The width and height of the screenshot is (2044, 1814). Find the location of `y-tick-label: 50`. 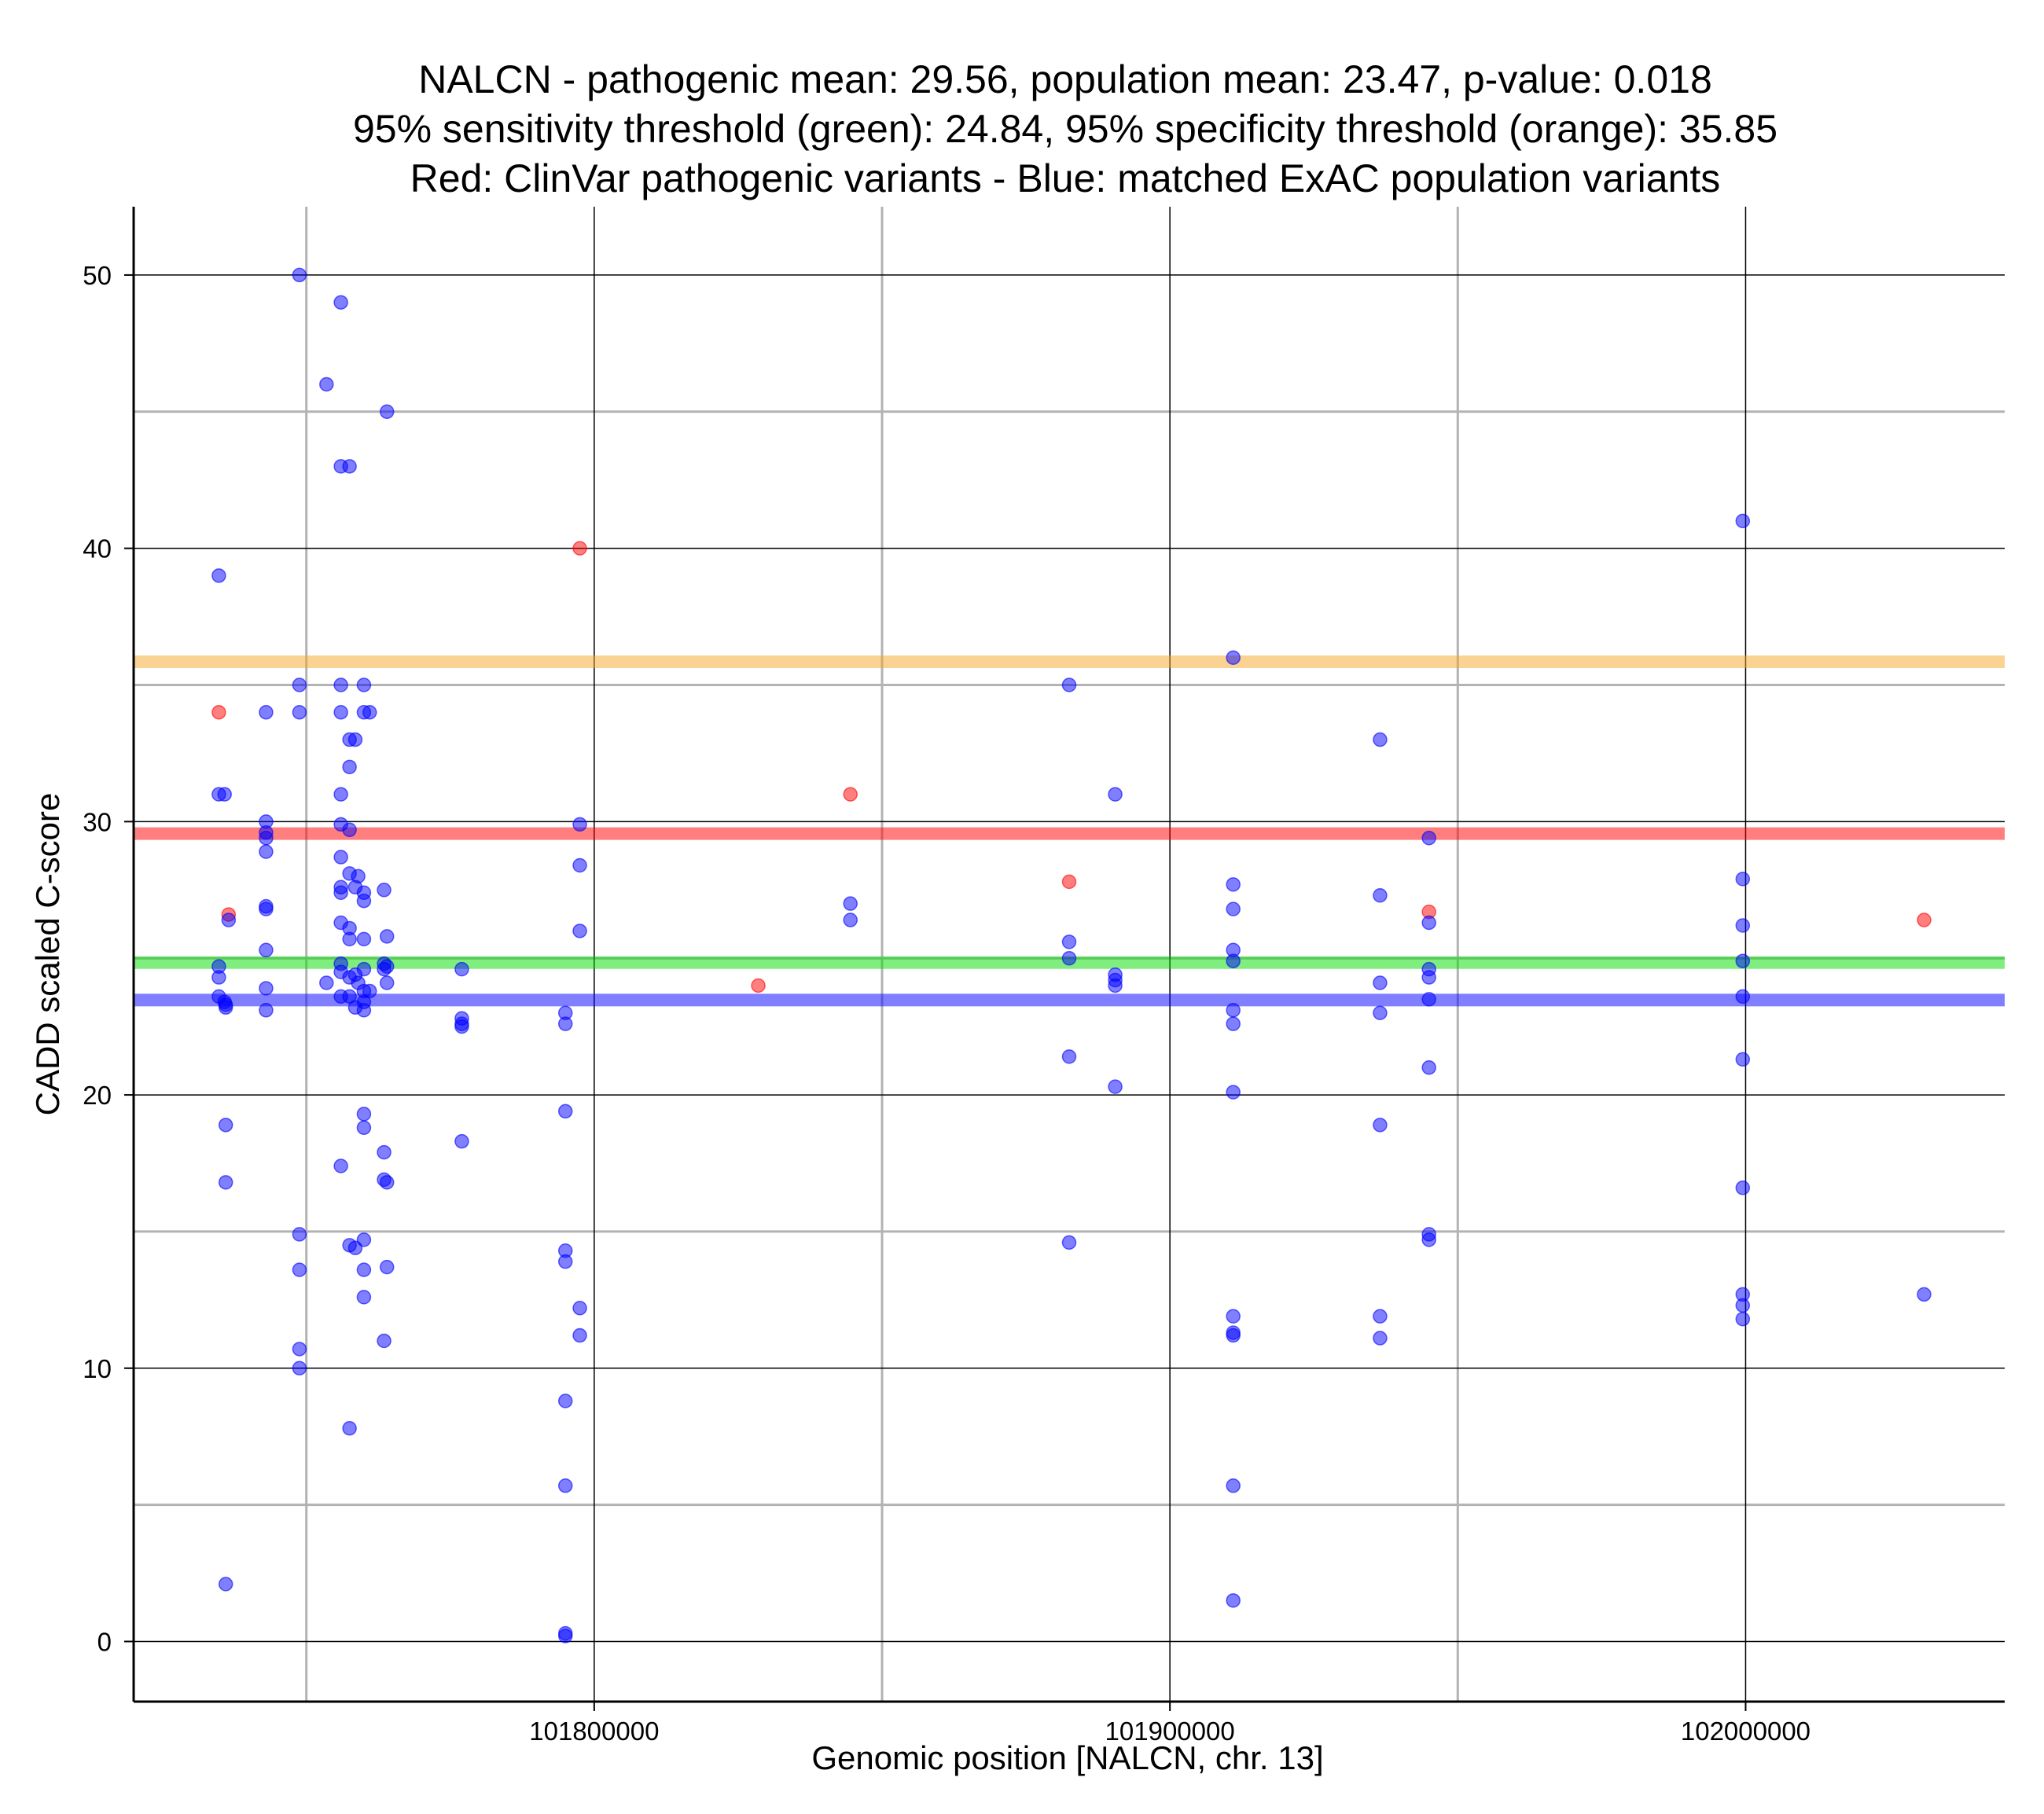

y-tick-label: 50 is located at coordinates (97, 275).